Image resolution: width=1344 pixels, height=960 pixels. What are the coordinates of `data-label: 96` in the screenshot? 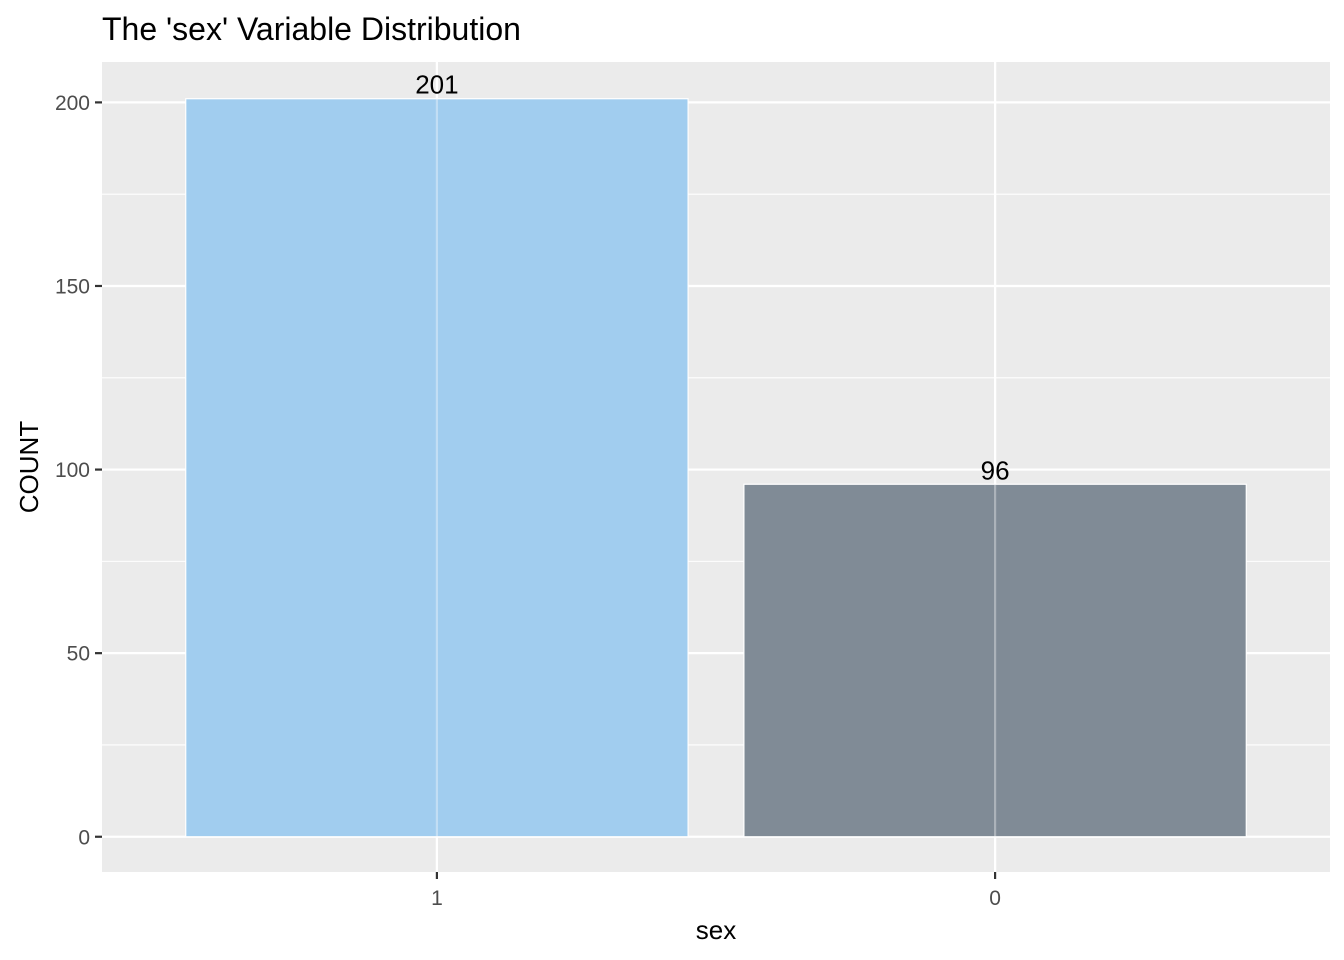 It's located at (995, 470).